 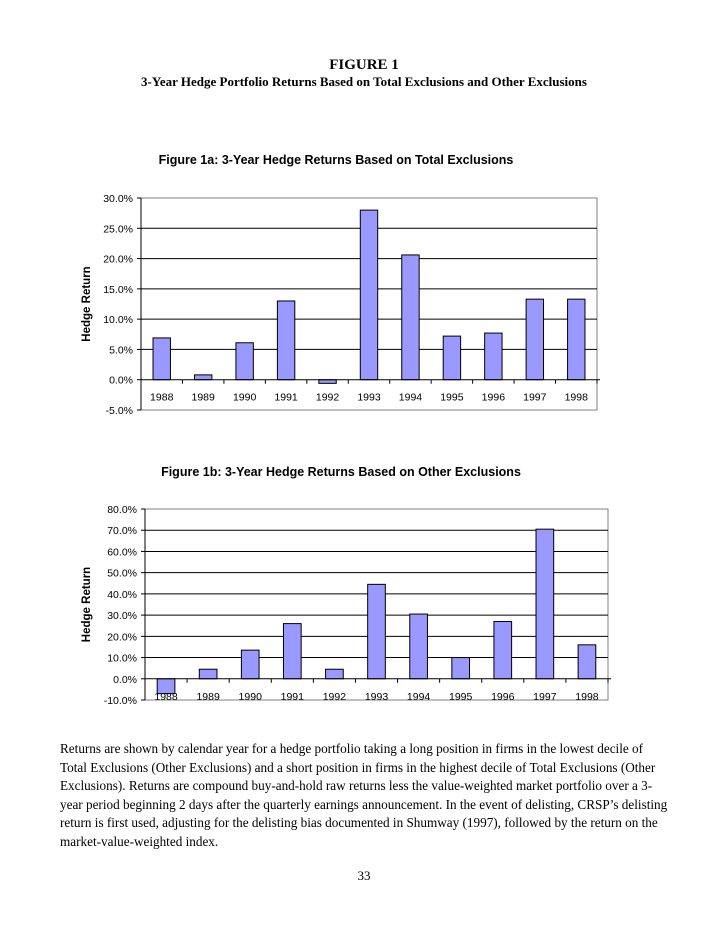 What do you see at coordinates (122, 574) in the screenshot?
I see `y-tick-label: 50.0%` at bounding box center [122, 574].